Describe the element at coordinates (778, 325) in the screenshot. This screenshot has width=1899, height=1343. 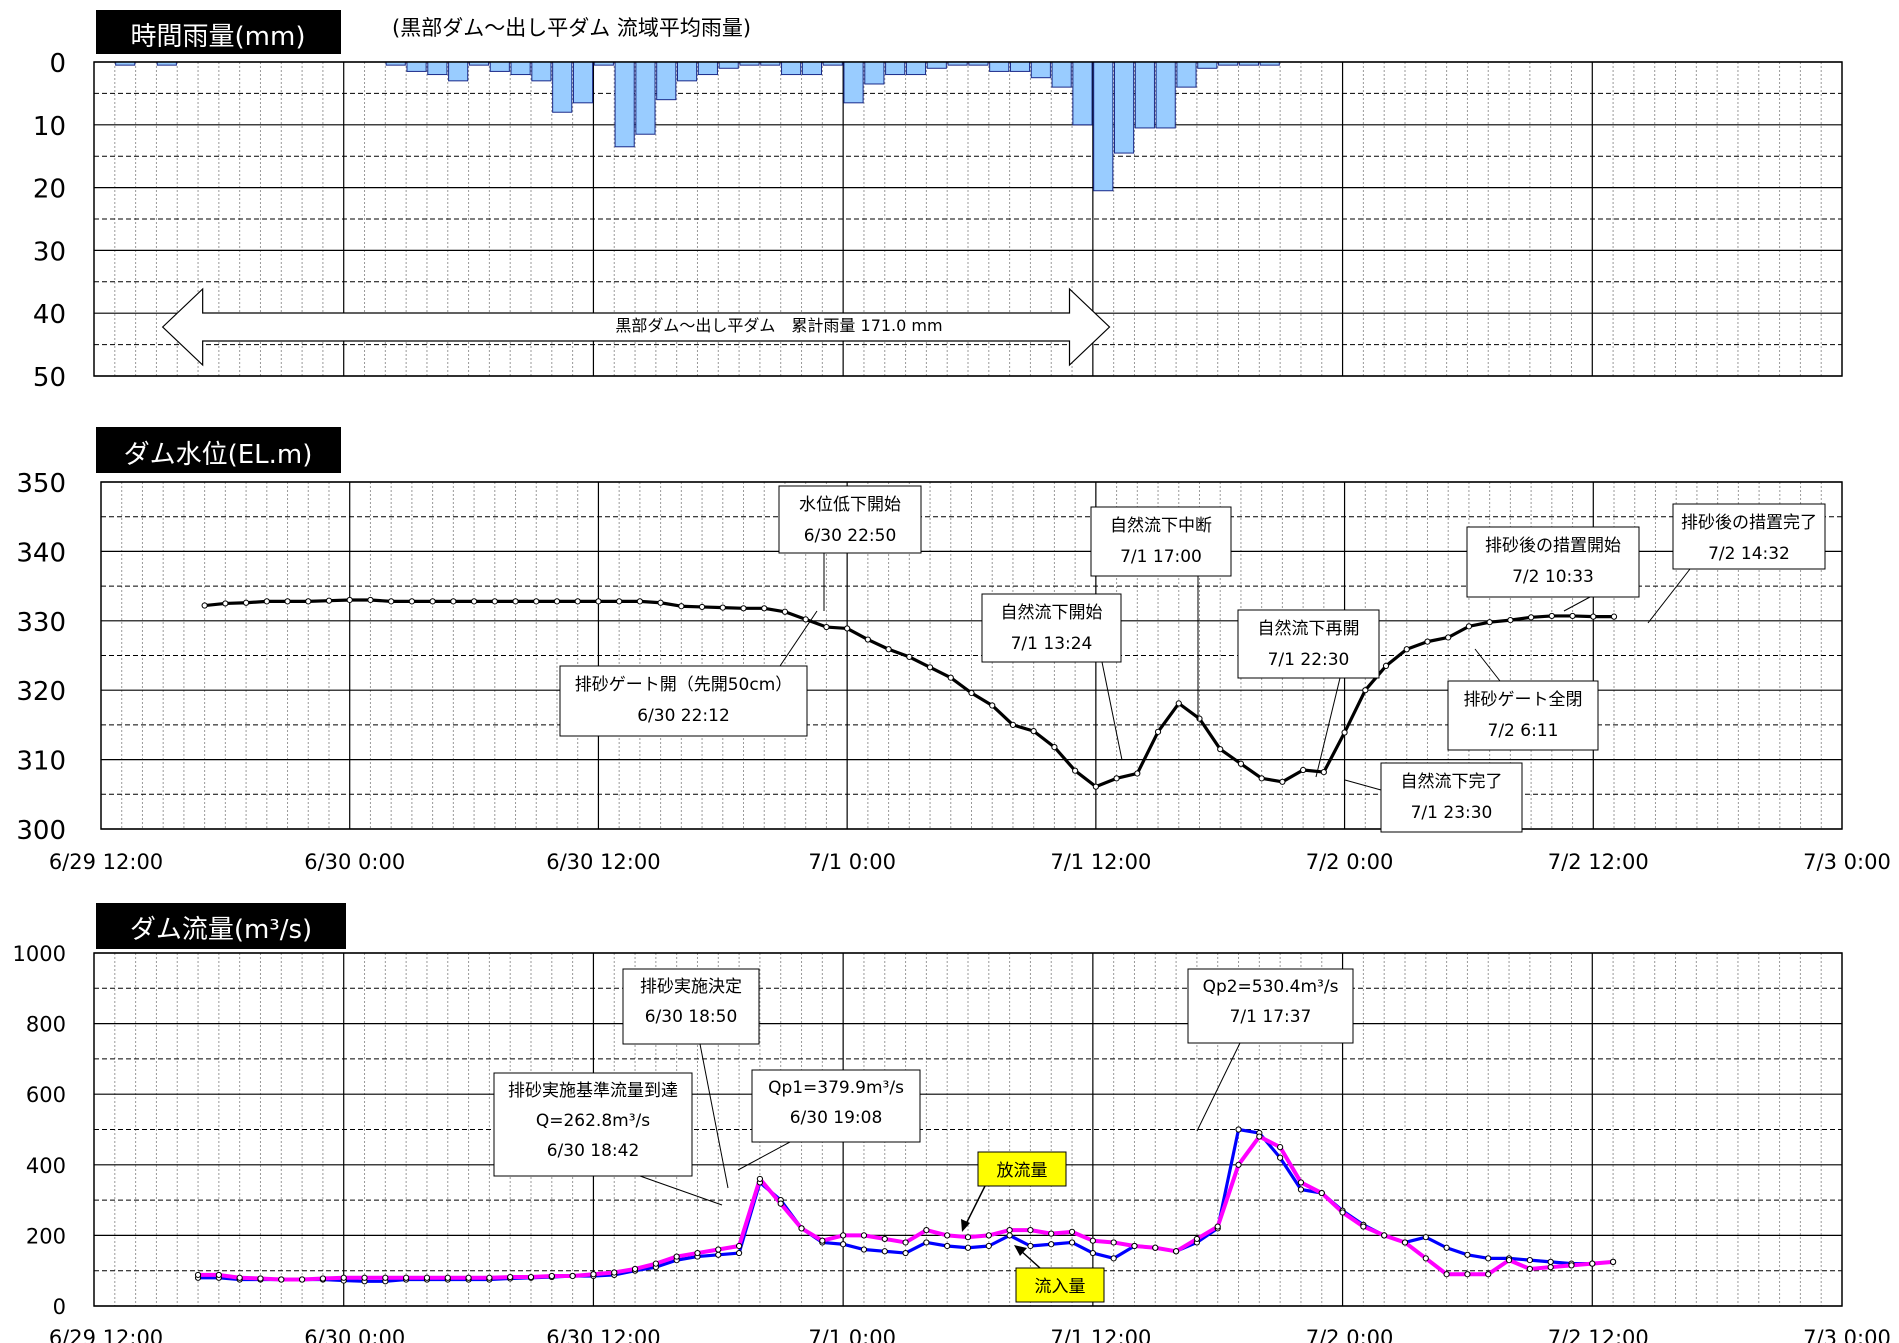
I see `cumulative-rain-label: 黒部ダム～出し平ダム 累計雨量 171.0 mm` at that location.